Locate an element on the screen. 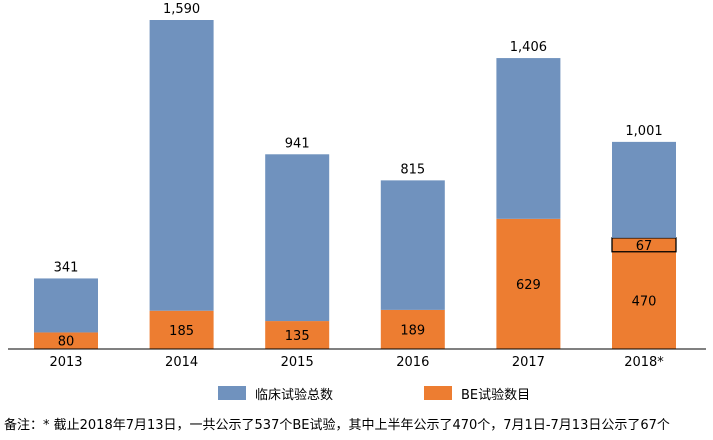  legend-item-be: BE试验数目 is located at coordinates (477, 393).